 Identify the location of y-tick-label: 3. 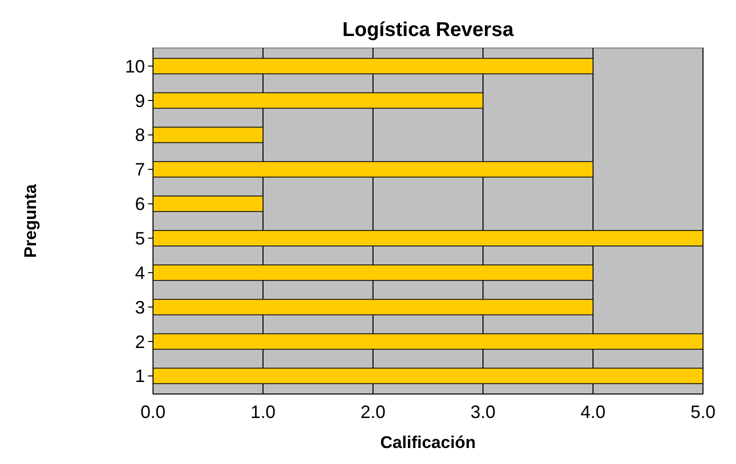
(139, 307).